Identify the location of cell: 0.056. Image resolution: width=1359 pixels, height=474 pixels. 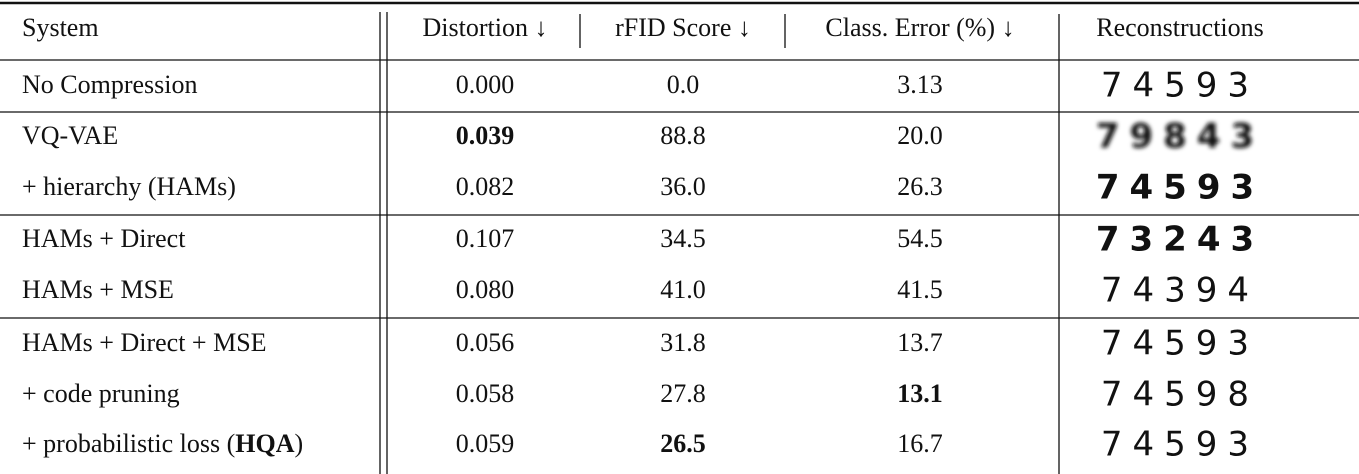
(485, 342).